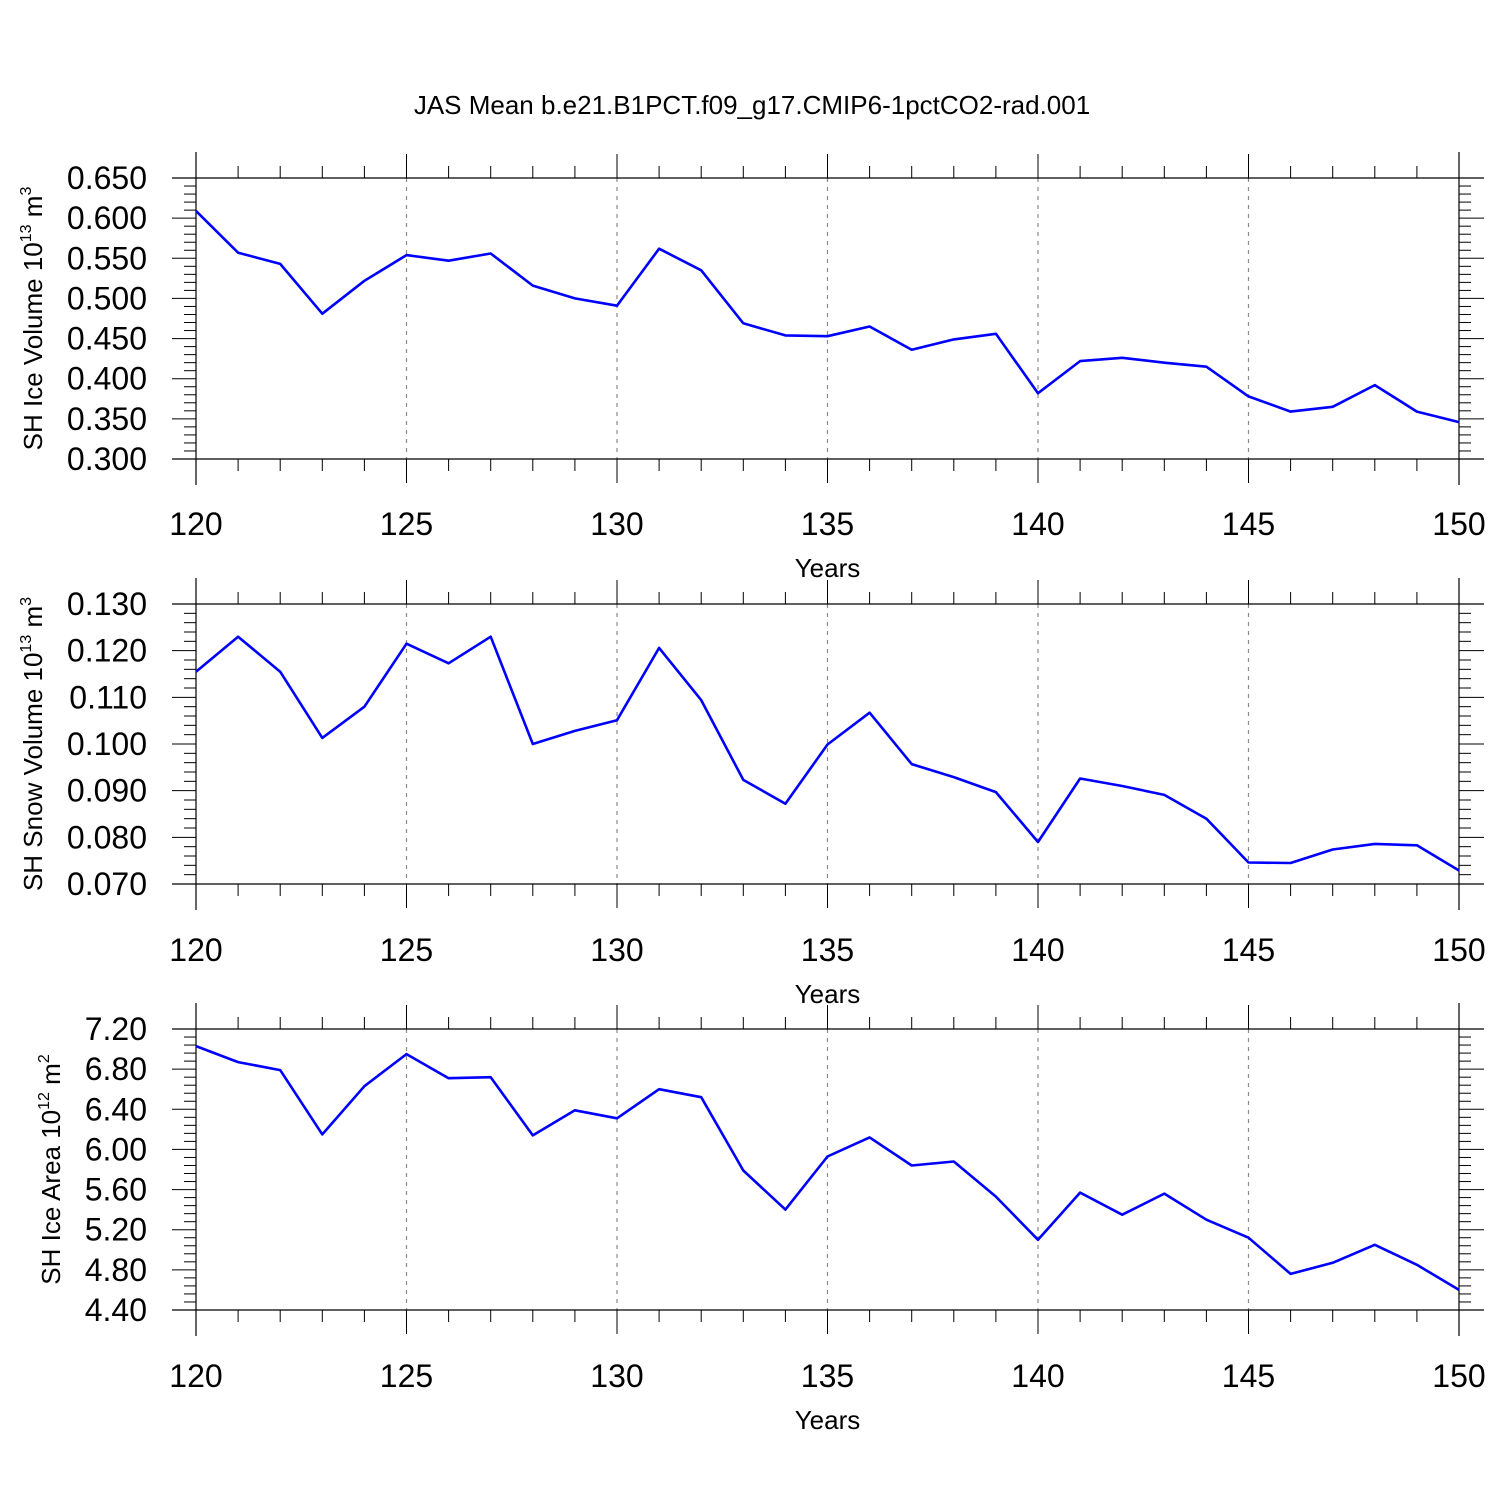 This screenshot has width=1500, height=1500. I want to click on y-tick-label: 0.130, so click(107, 604).